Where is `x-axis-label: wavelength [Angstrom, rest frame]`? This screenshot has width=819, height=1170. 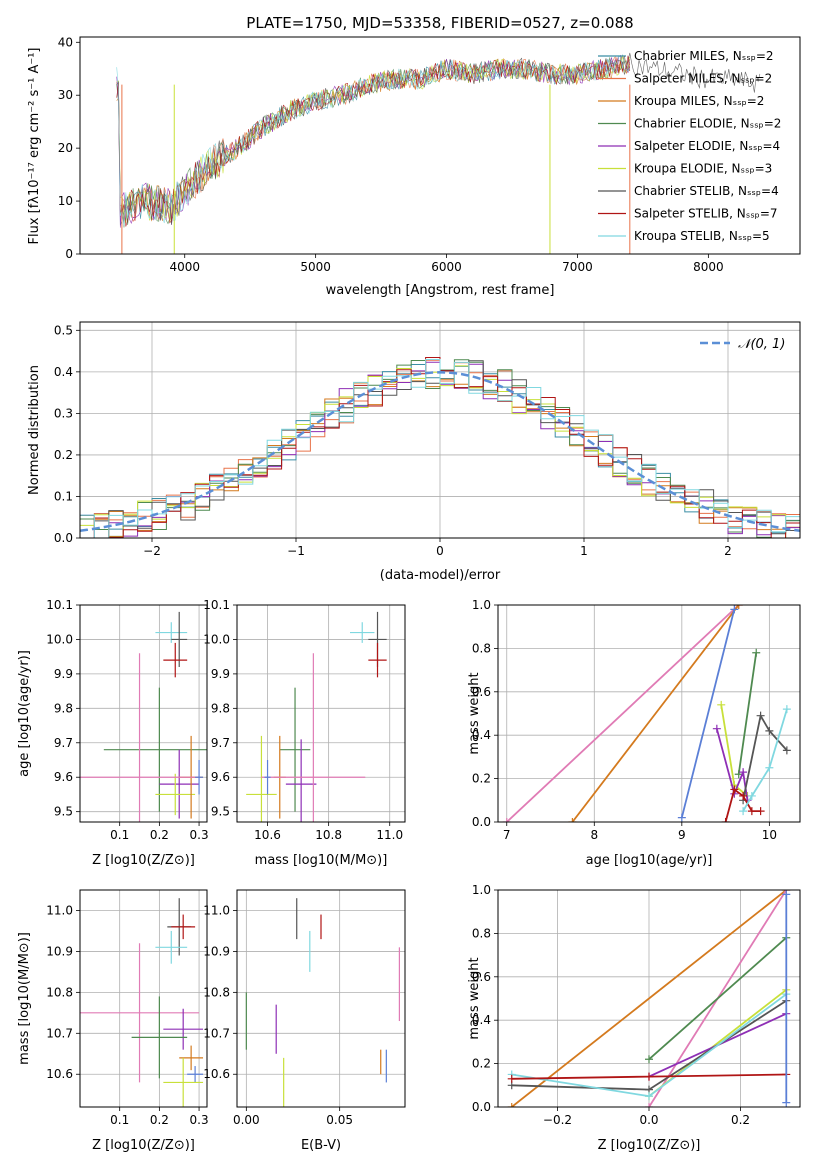 x-axis-label: wavelength [Angstrom, rest frame] is located at coordinates (440, 290).